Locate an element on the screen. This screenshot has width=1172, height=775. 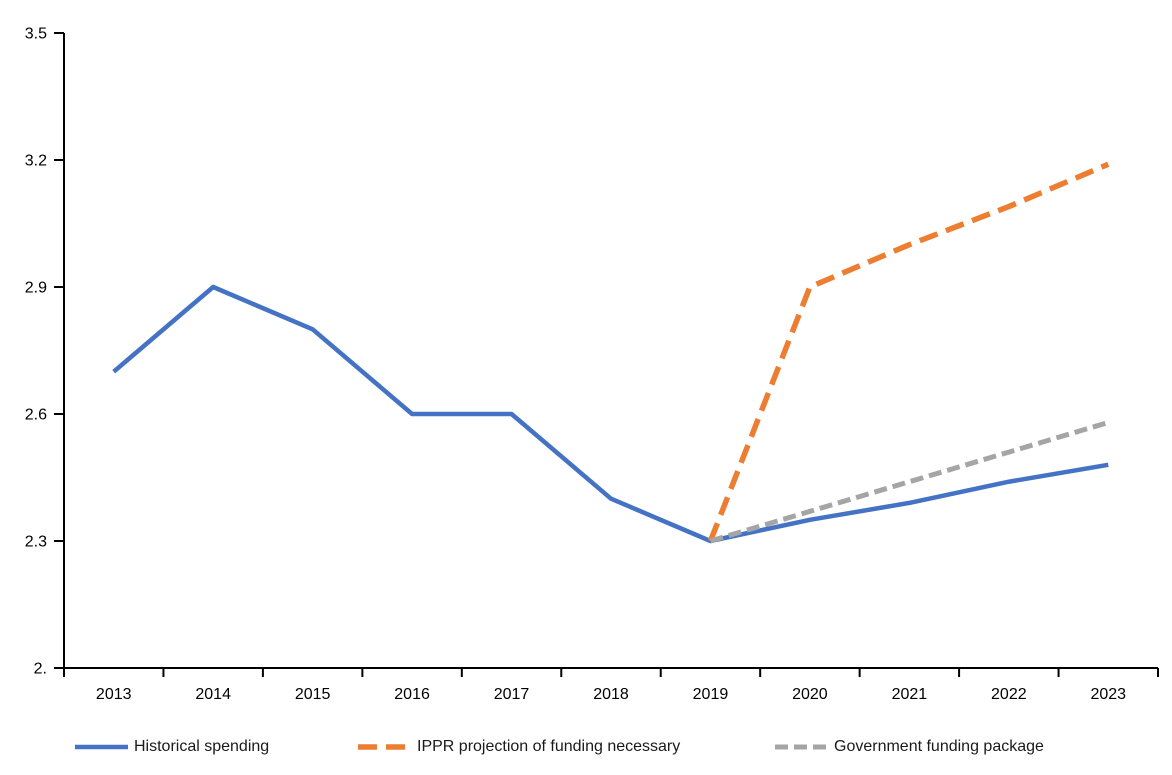
x-axis-label: 2023 is located at coordinates (1108, 694).